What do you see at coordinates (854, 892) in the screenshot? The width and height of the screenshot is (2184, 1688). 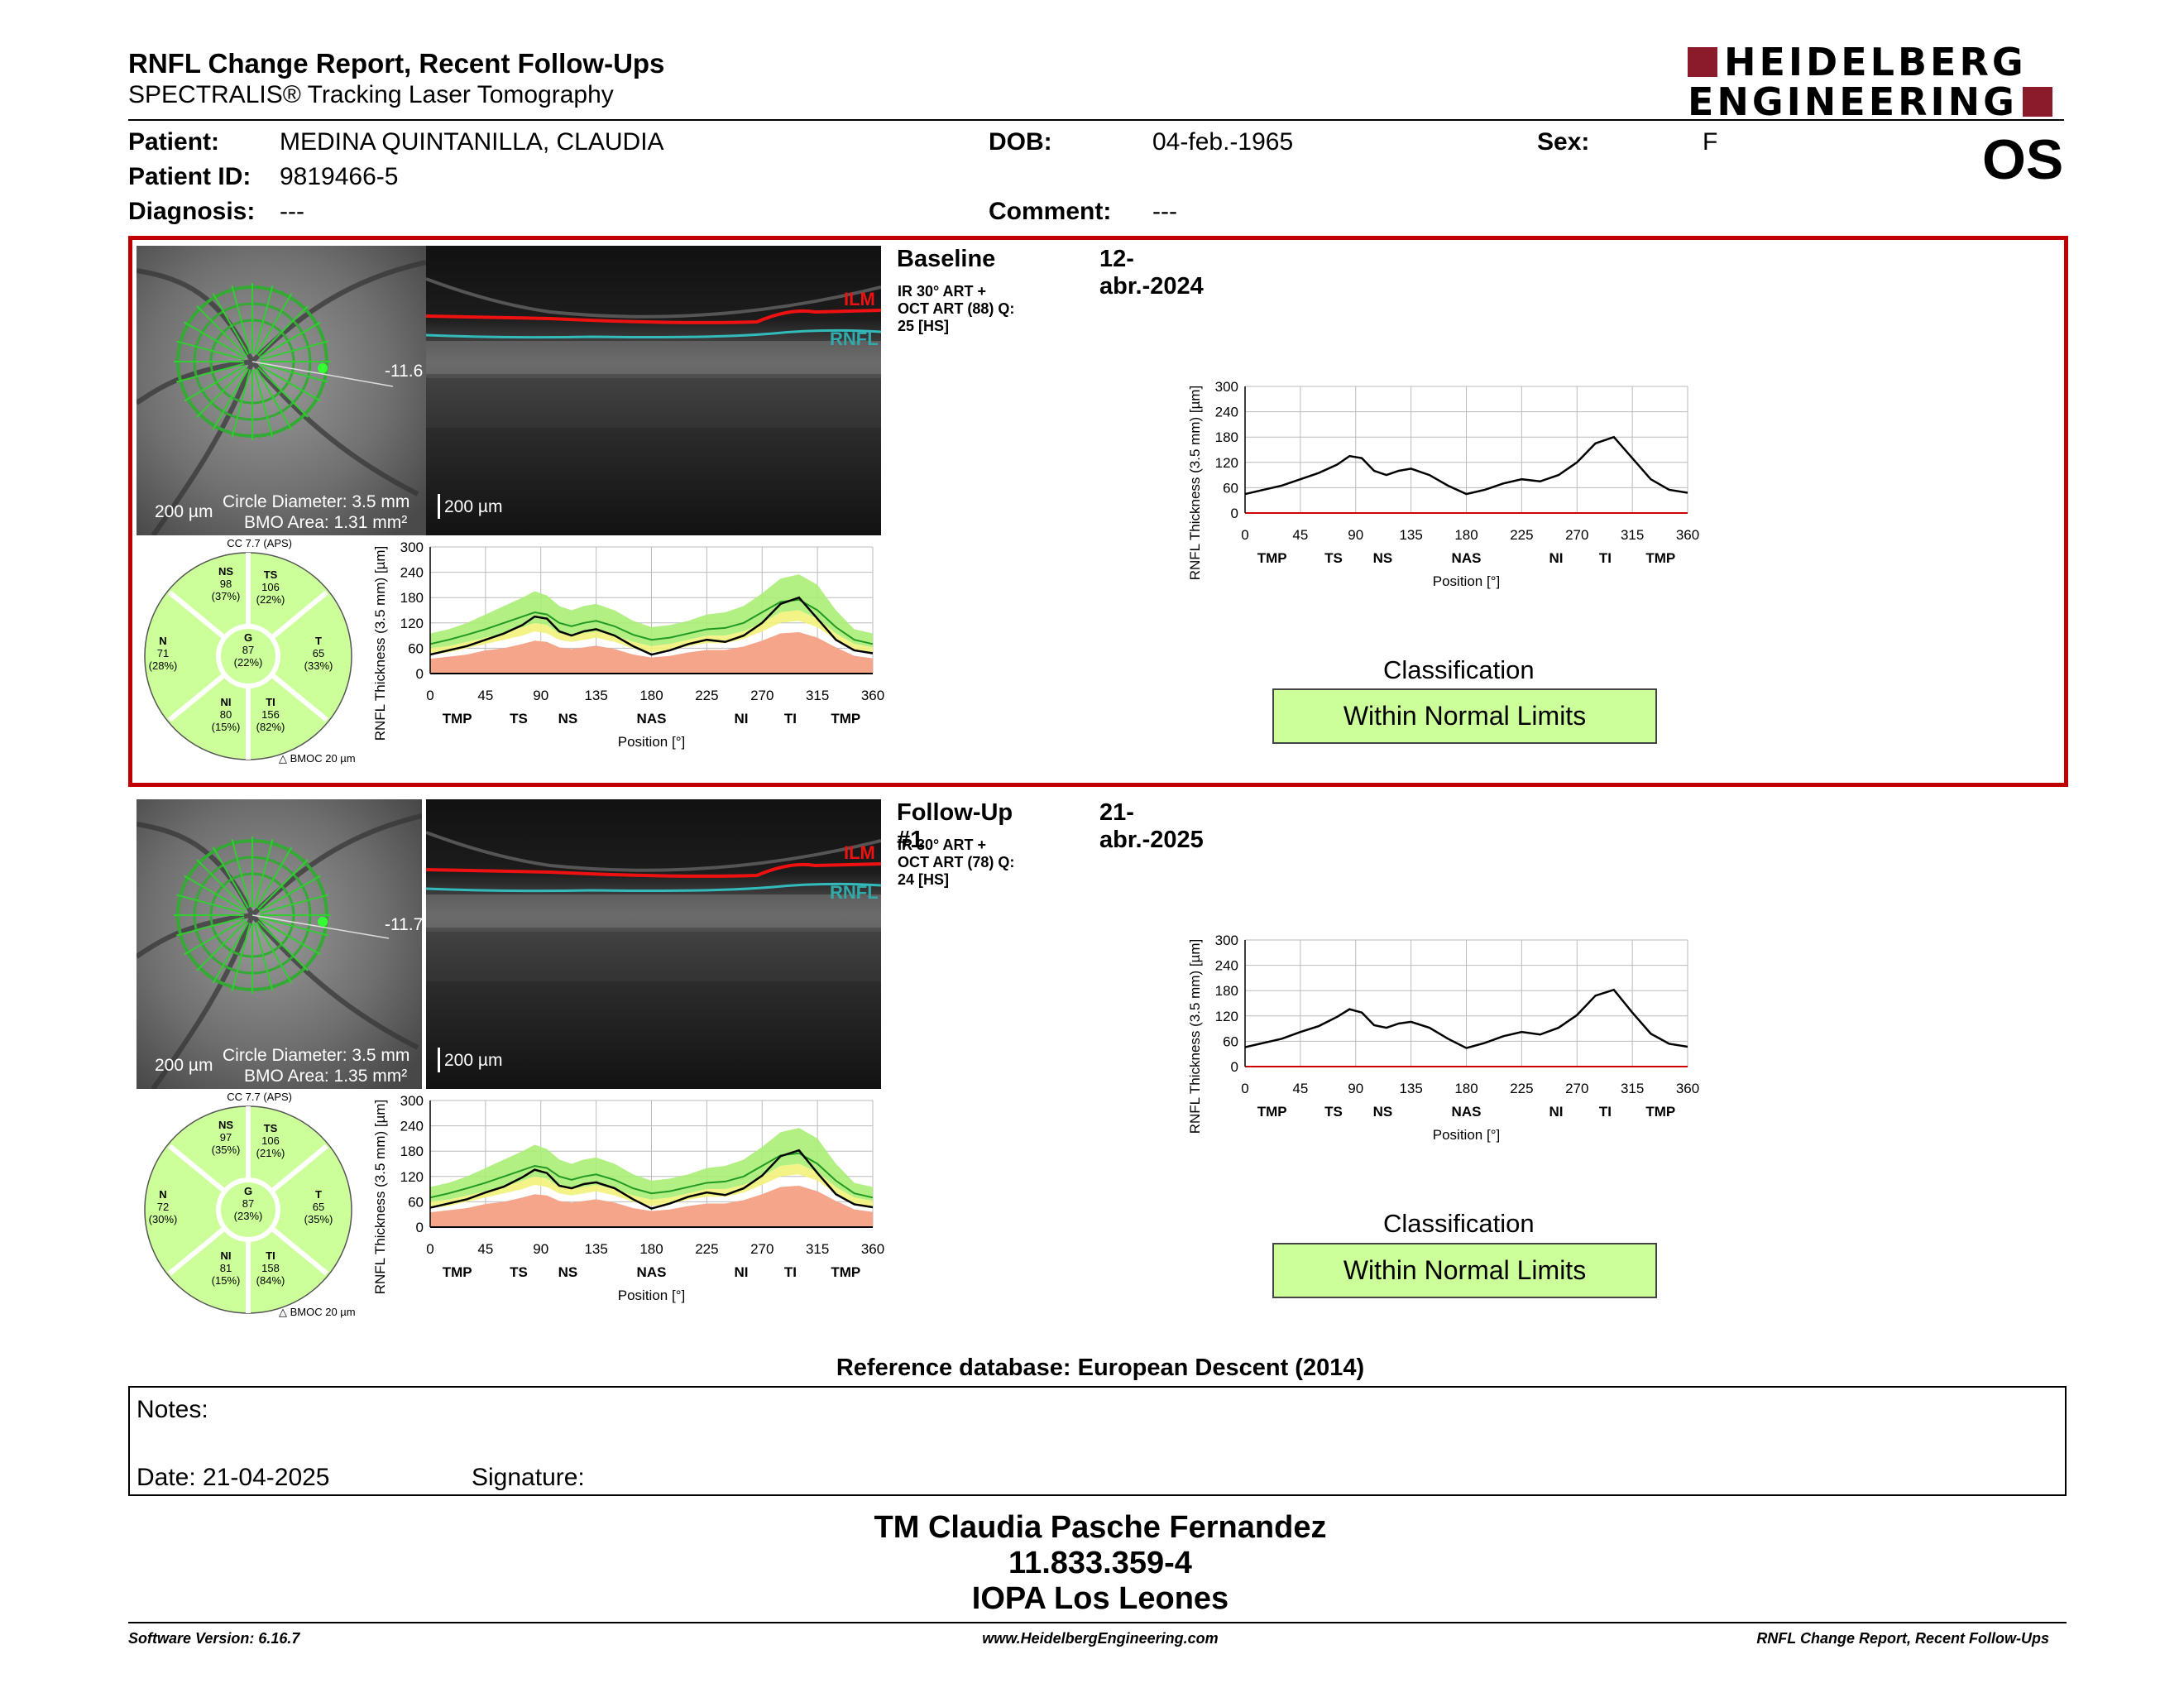 I see `rnfl-label: RNFL` at bounding box center [854, 892].